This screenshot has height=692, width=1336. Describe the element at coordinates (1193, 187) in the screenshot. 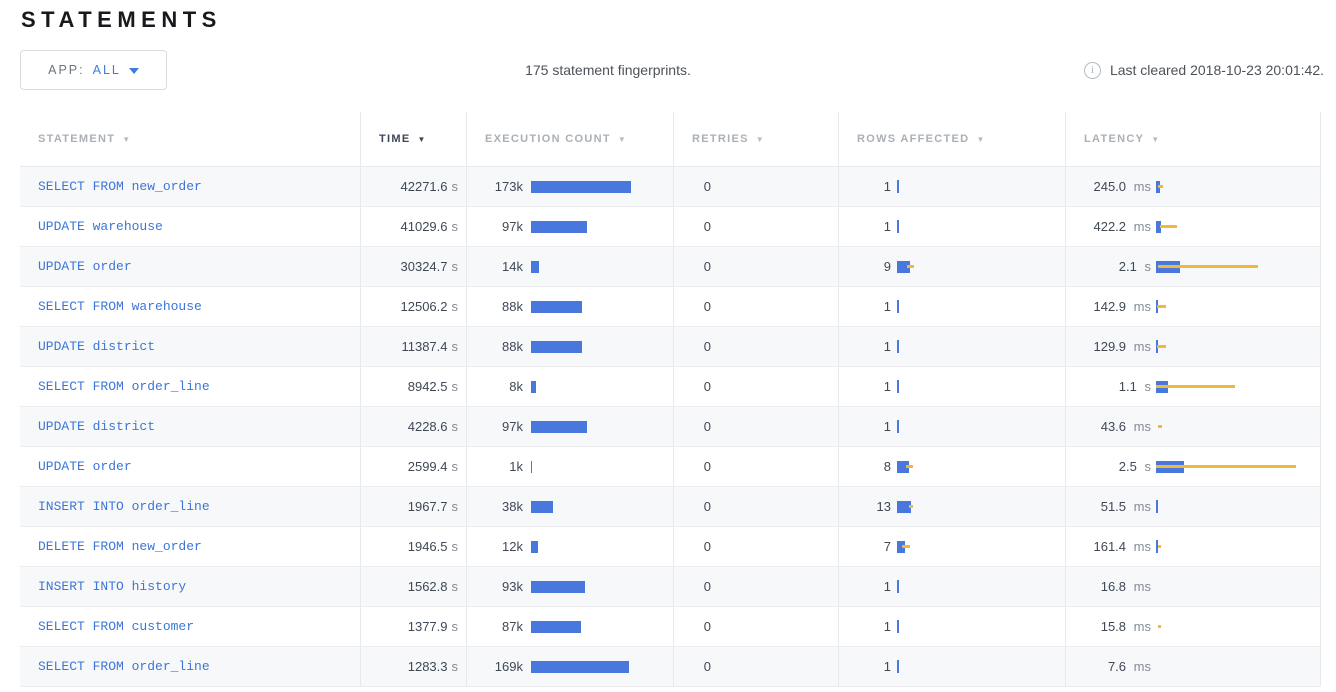

I see `latency-cell: 245.0 ms` at that location.